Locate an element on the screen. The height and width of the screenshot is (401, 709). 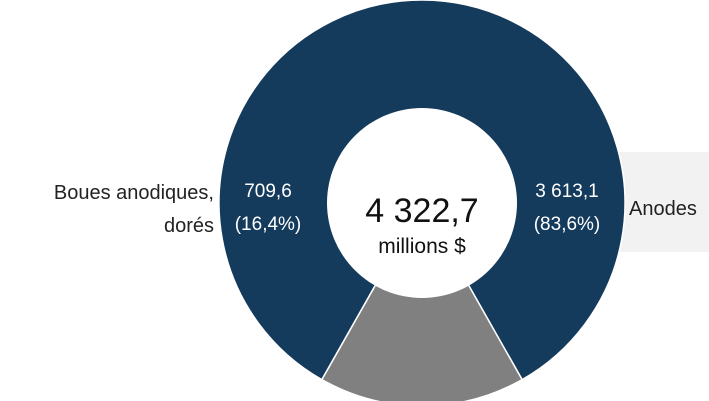
category-label-anodes: Anodes is located at coordinates (663, 209).